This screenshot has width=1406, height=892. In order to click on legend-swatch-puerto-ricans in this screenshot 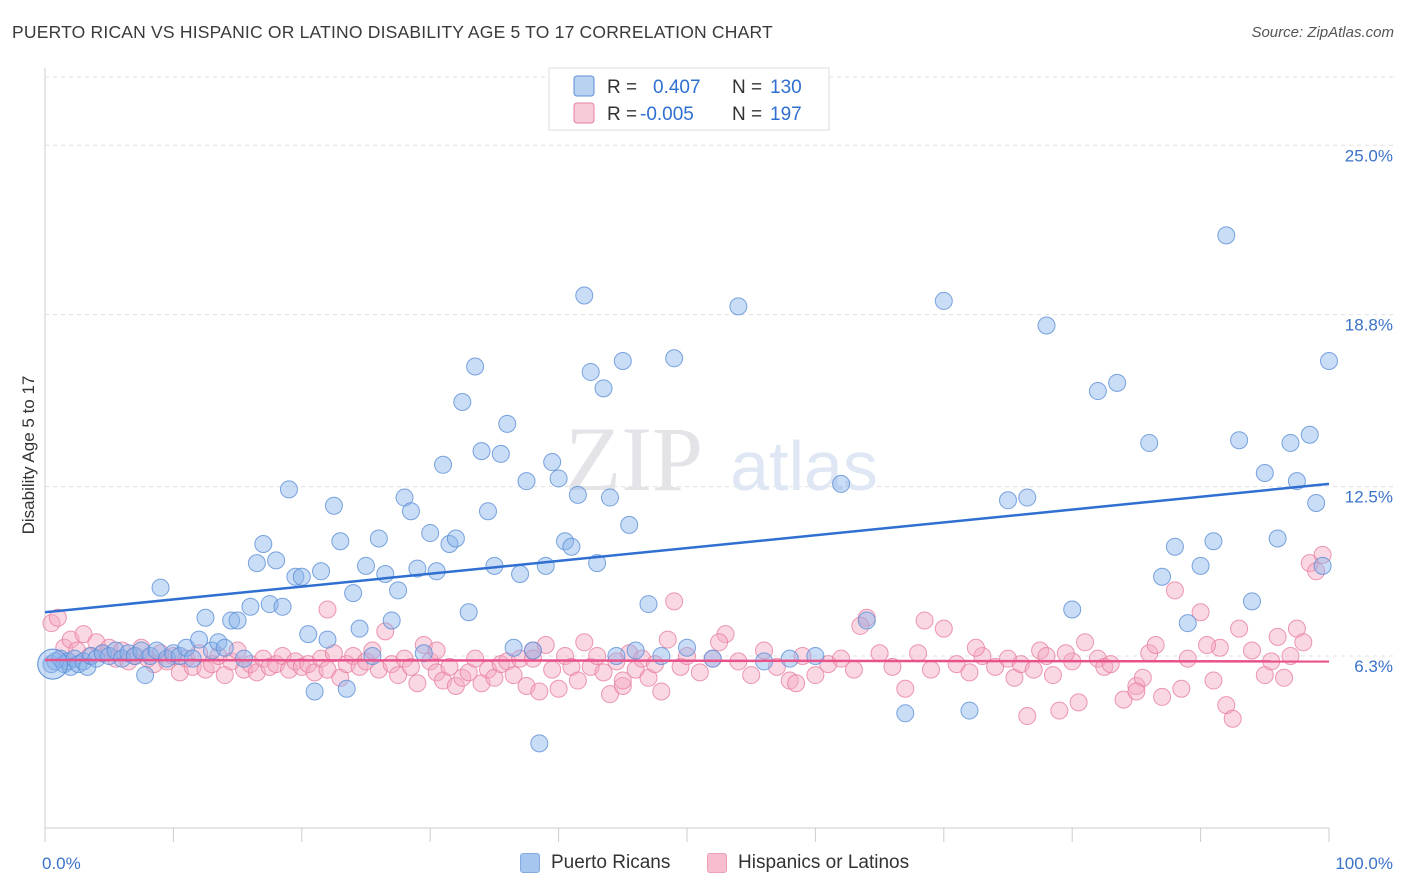, I will do `click(584, 86)`.